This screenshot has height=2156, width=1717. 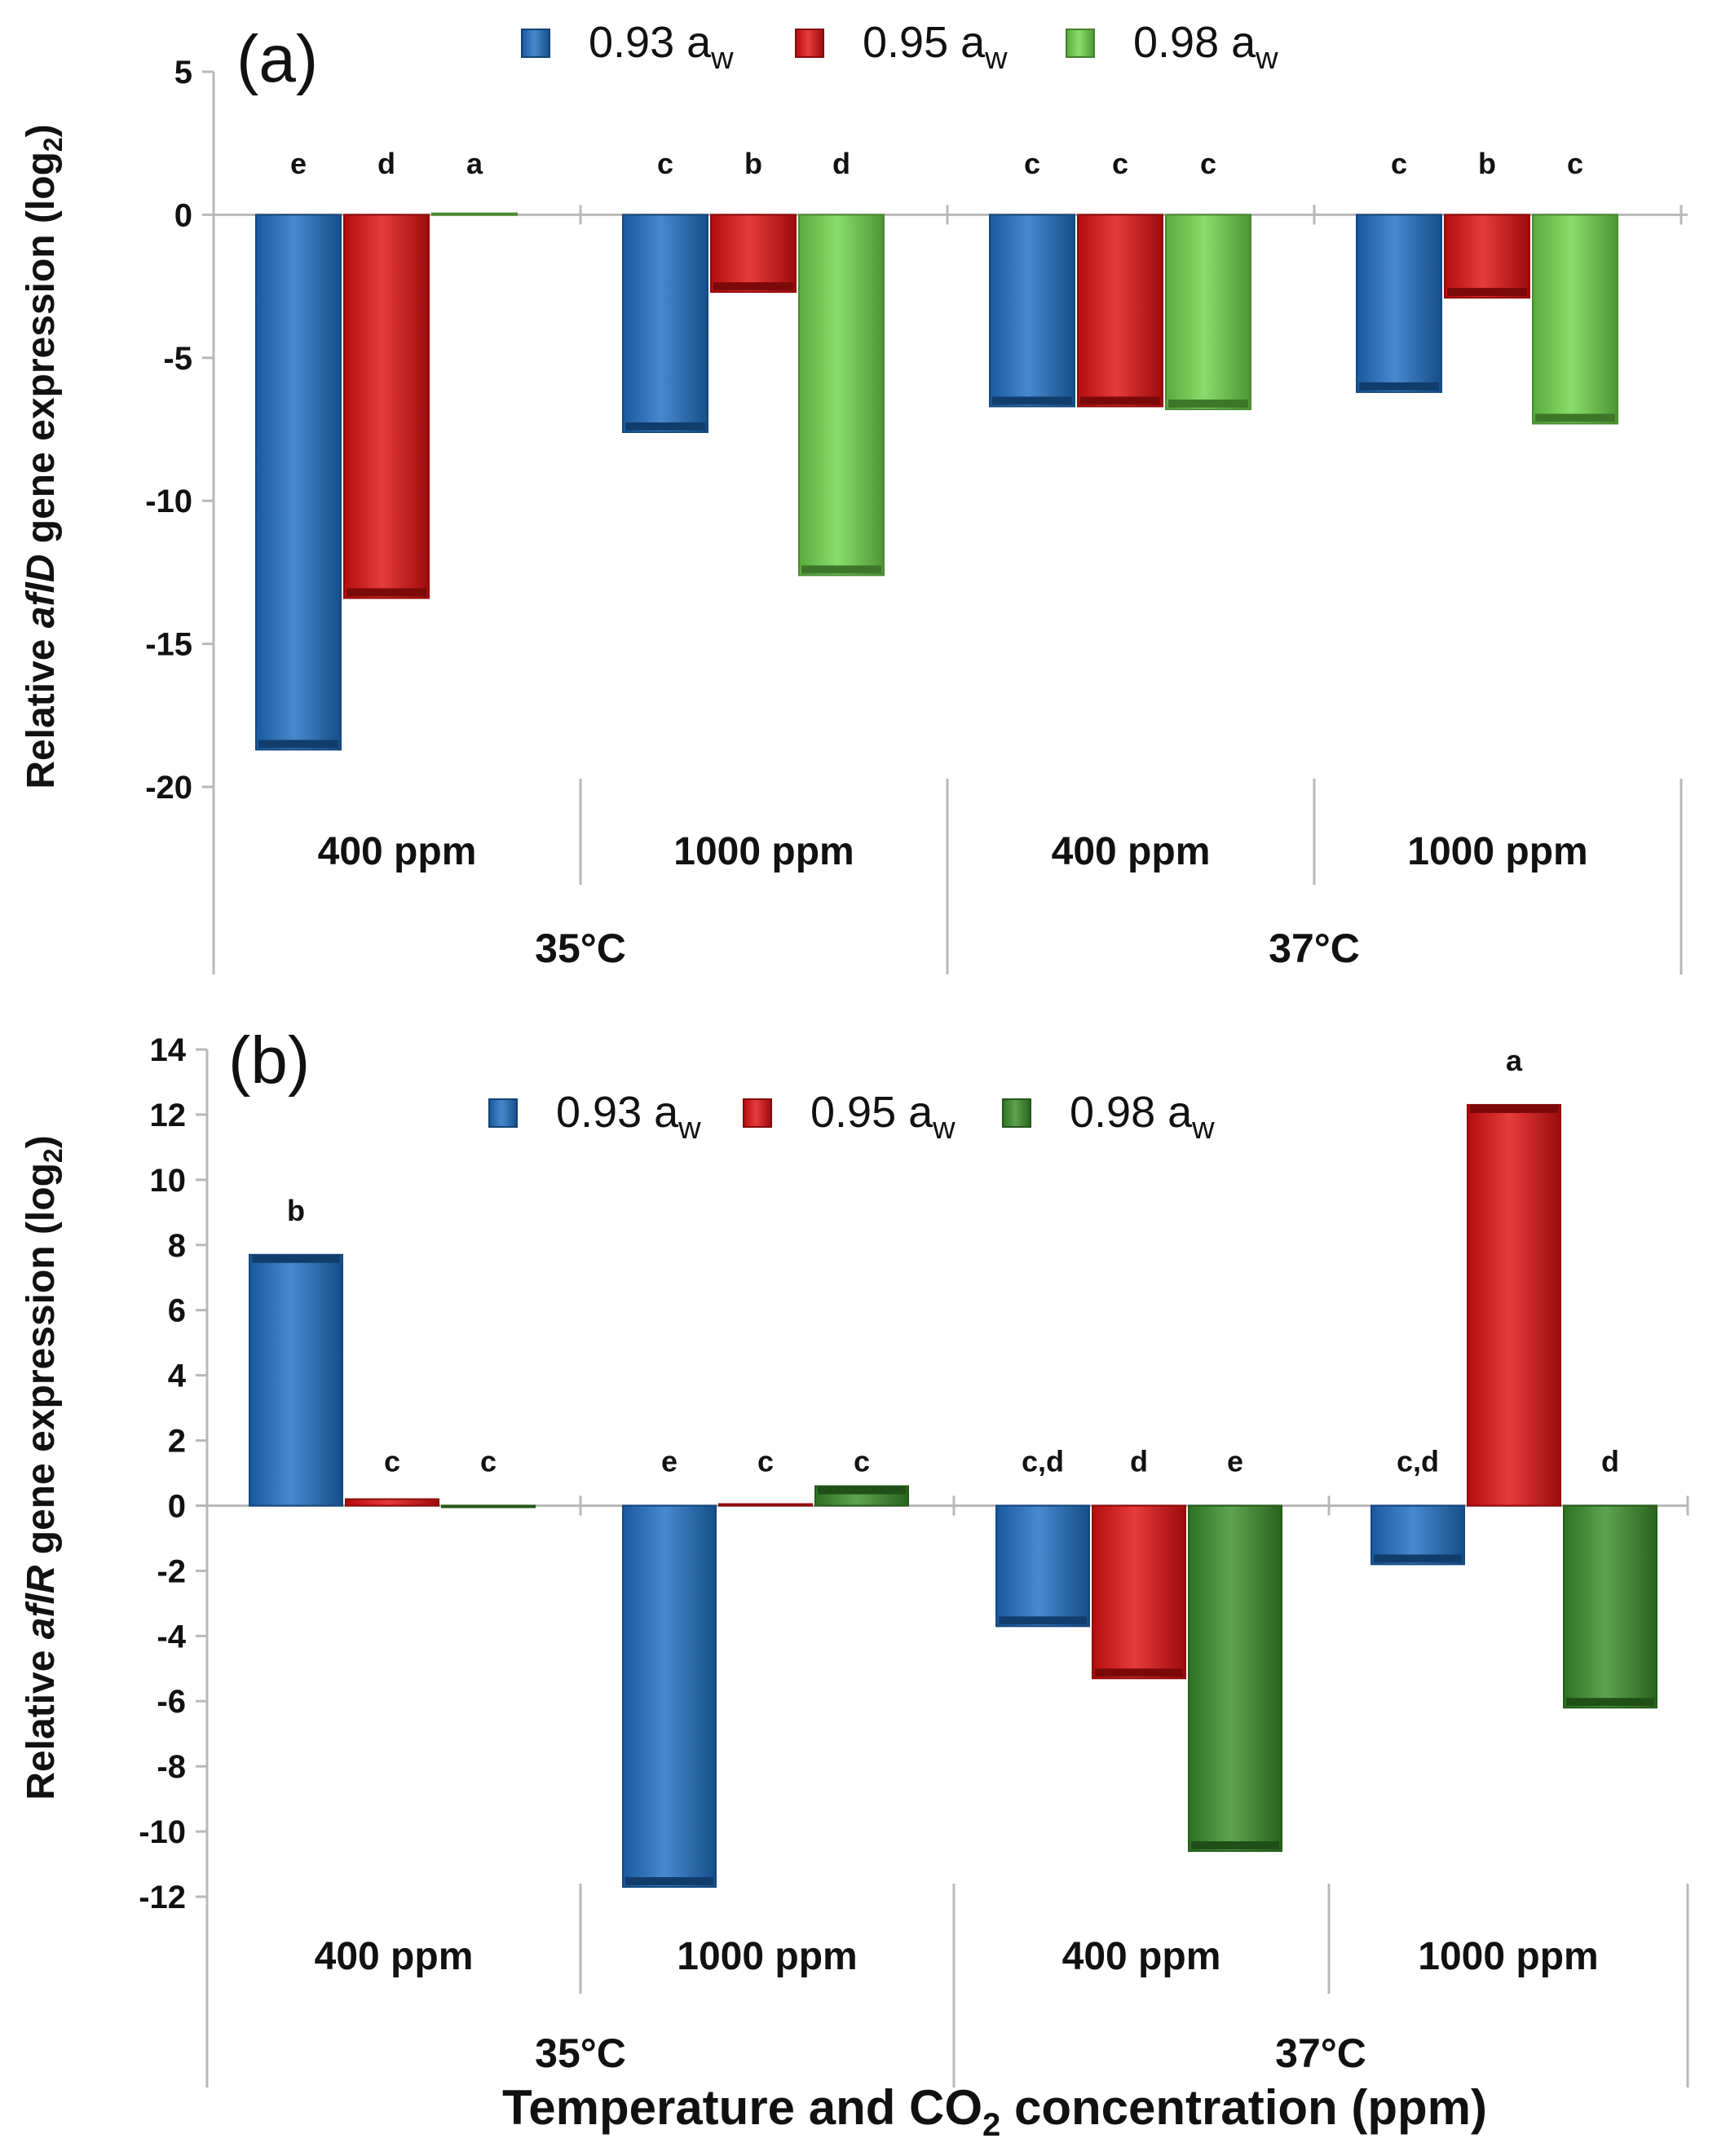 I want to click on y-tick-label: 12, so click(x=168, y=1115).